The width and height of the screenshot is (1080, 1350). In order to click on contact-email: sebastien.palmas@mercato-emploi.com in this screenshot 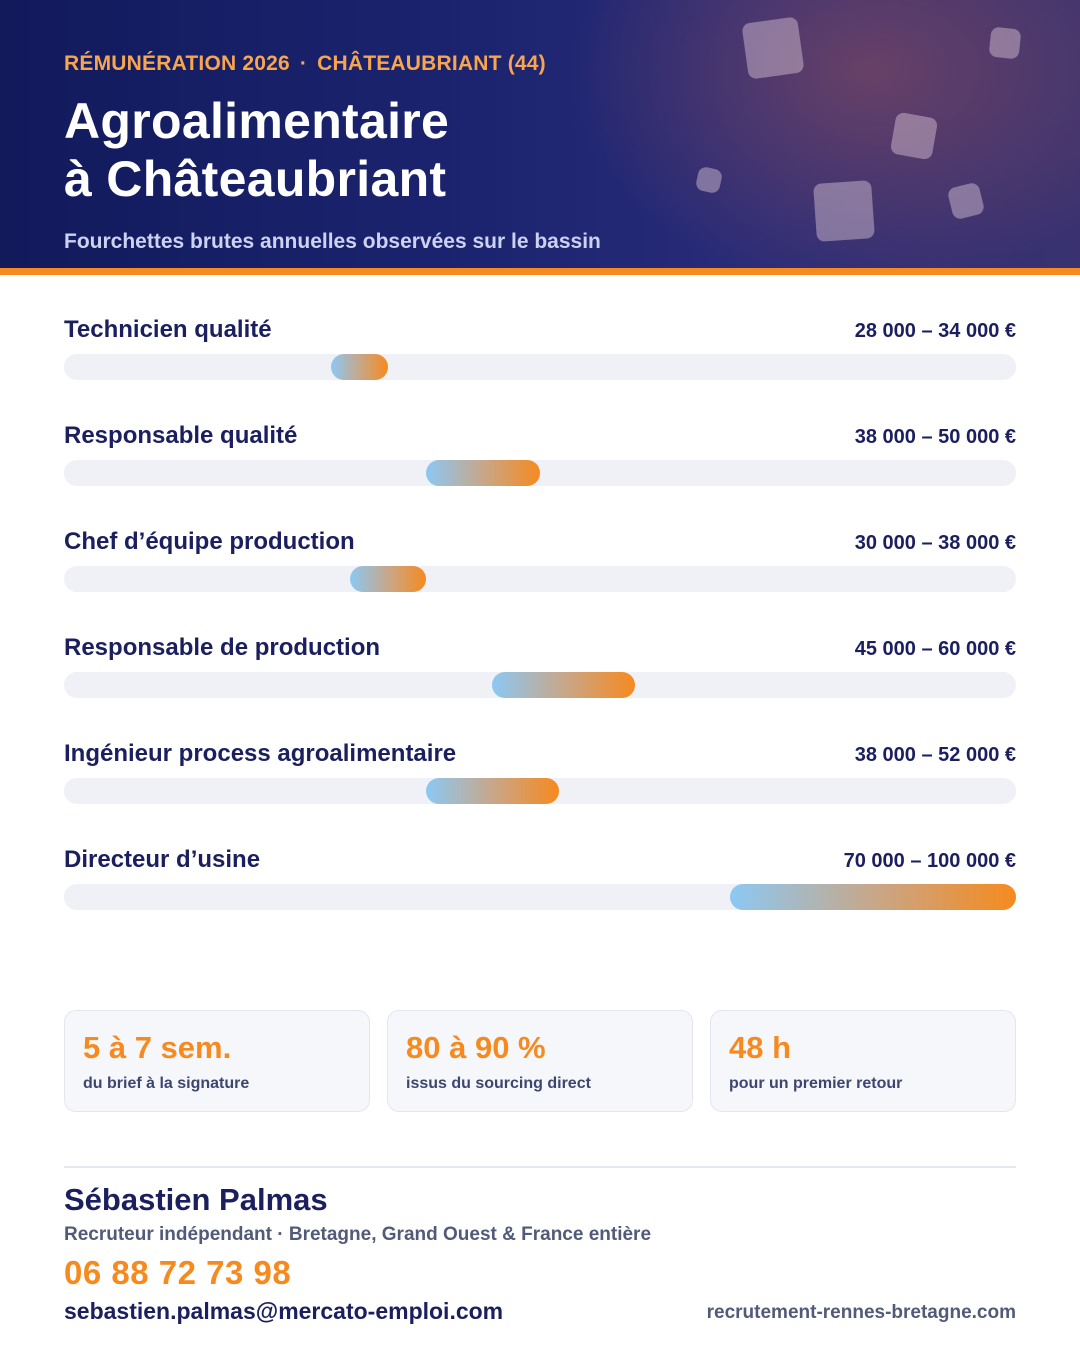, I will do `click(284, 1311)`.